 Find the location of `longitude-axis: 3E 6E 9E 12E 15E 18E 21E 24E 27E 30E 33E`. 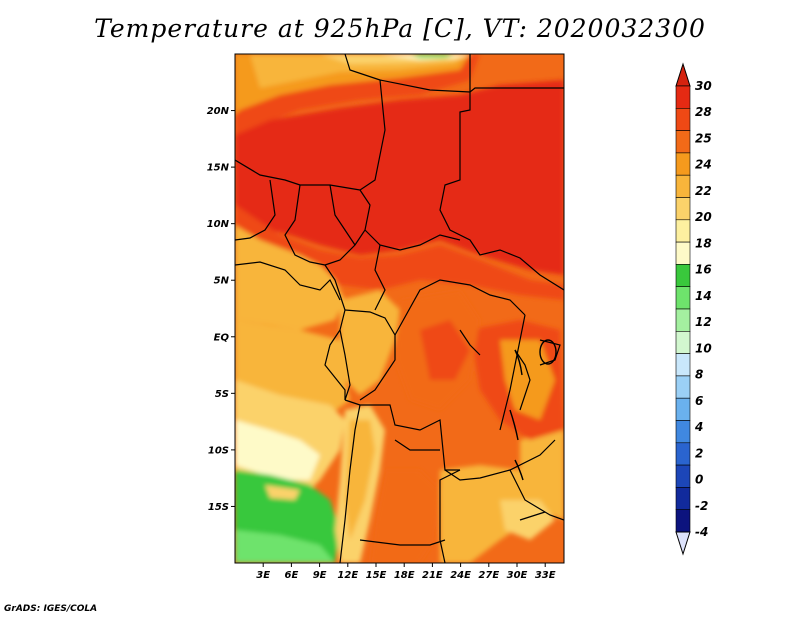

longitude-axis: 3E 6E 9E 12E 15E 18E 21E 24E 27E 30E 33E is located at coordinates (406, 572).